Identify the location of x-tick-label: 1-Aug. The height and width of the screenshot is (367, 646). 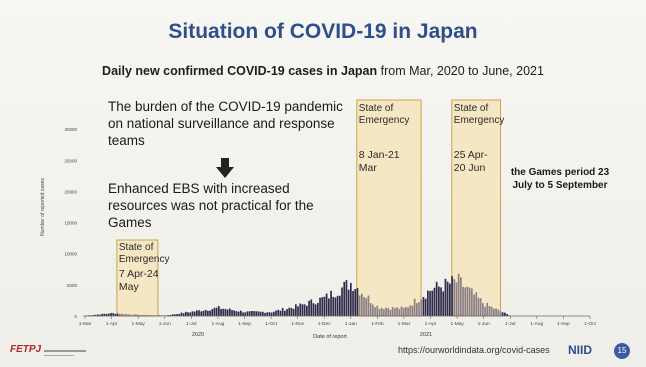
(536, 324).